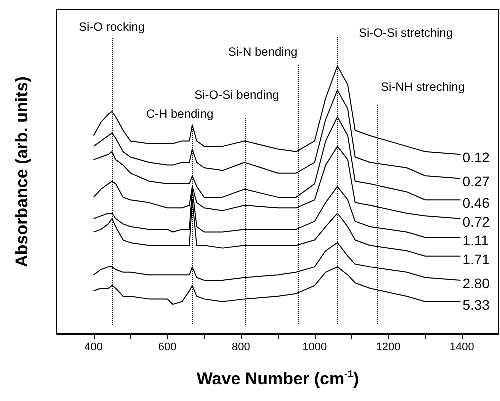 The width and height of the screenshot is (500, 401). What do you see at coordinates (476, 203) in the screenshot?
I see `series-label: 0.46` at bounding box center [476, 203].